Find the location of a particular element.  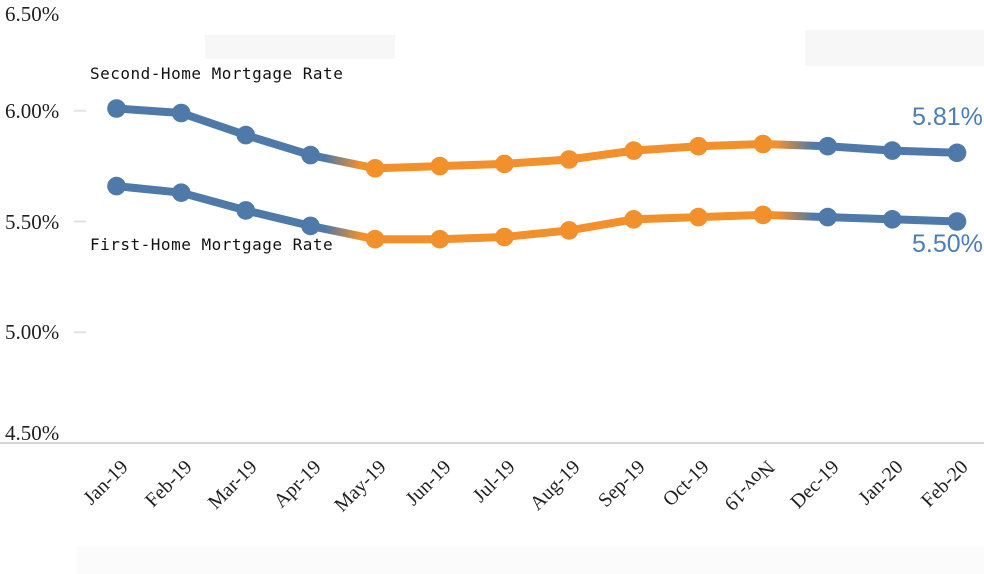

end-value-label-first-home: 5.50% is located at coordinates (947, 244).